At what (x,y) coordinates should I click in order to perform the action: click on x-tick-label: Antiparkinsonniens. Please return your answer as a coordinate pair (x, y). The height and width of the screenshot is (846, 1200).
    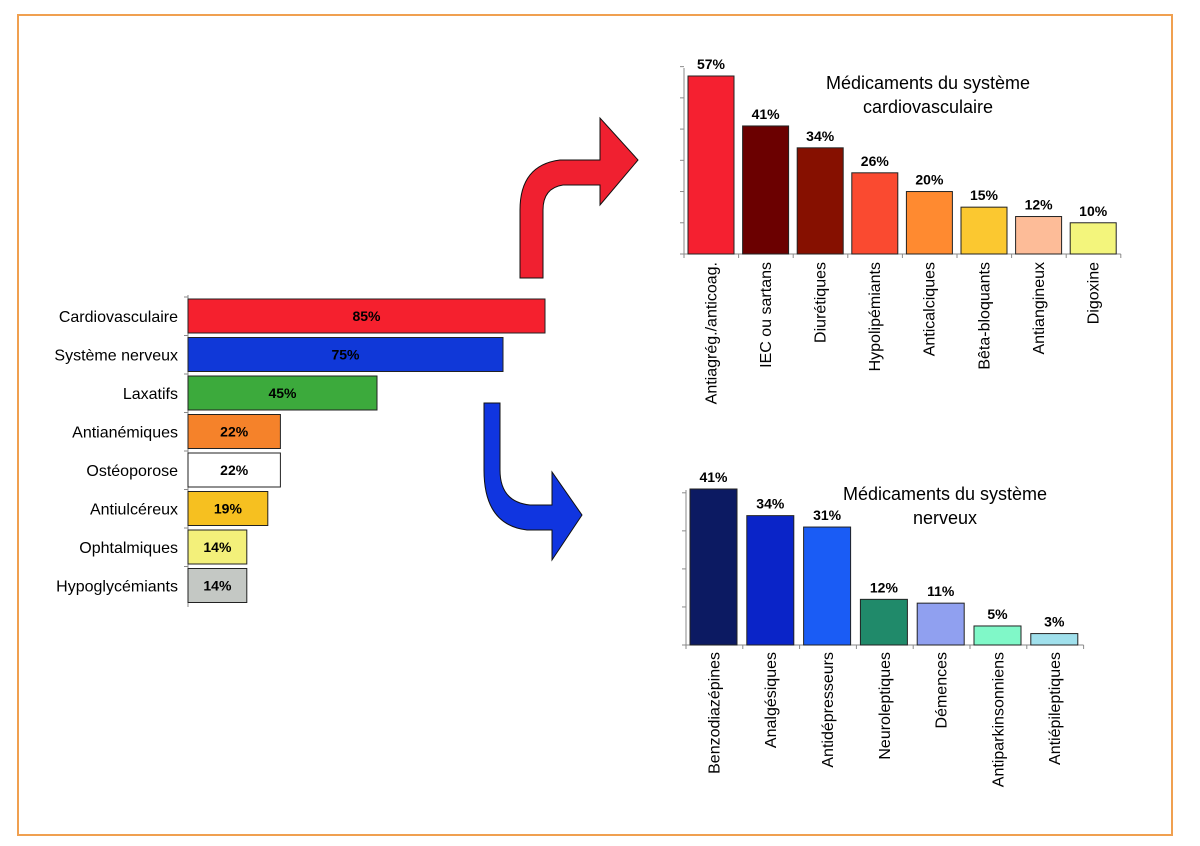
    Looking at the image, I should click on (998, 719).